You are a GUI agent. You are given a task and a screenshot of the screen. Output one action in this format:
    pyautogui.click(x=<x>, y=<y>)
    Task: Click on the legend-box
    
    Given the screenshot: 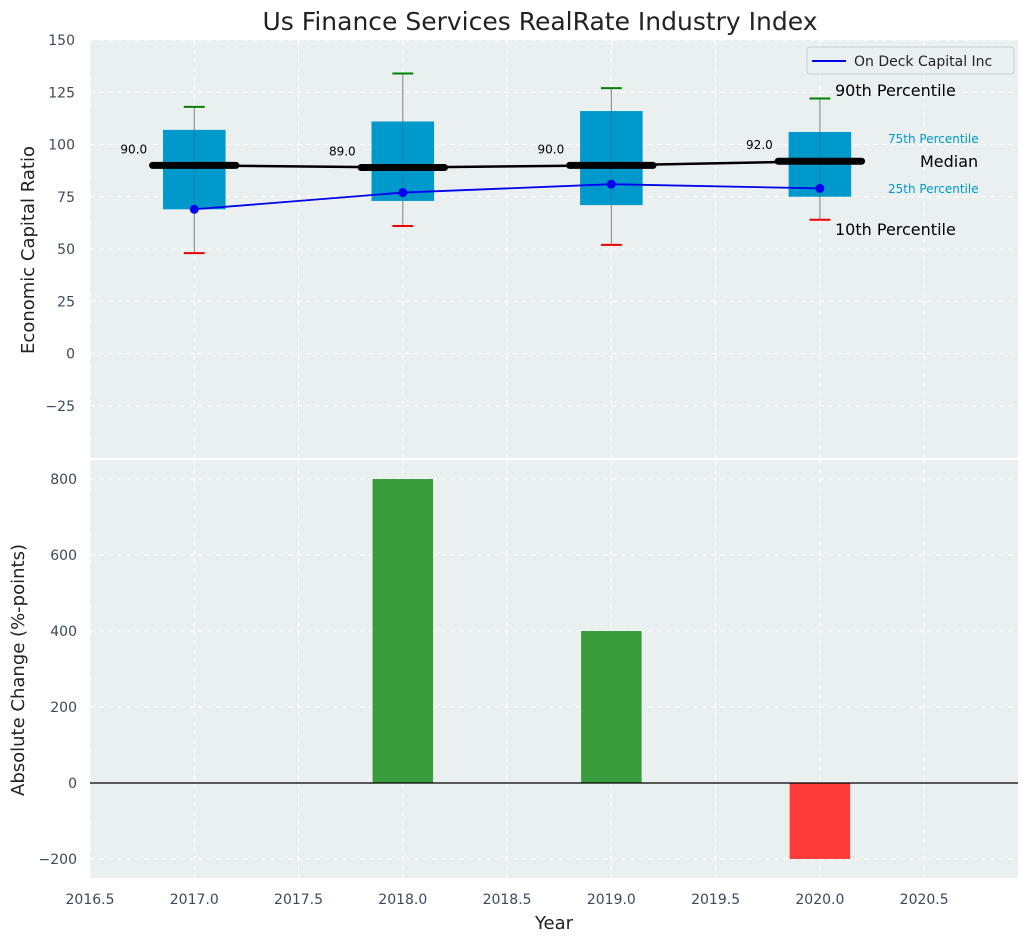 What is the action you would take?
    pyautogui.click(x=910, y=60)
    